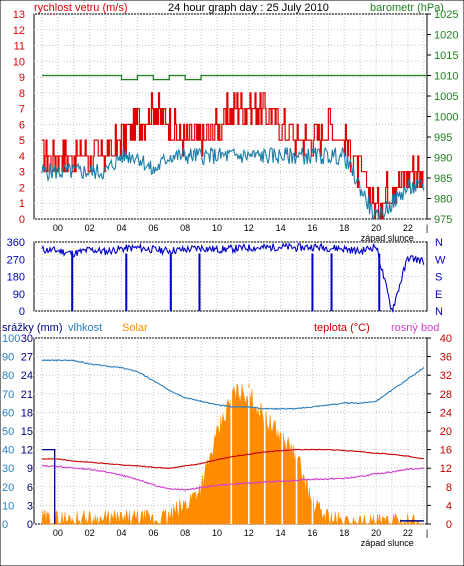  Describe the element at coordinates (233, 277) in the screenshot. I see `wind-direction-line` at that location.